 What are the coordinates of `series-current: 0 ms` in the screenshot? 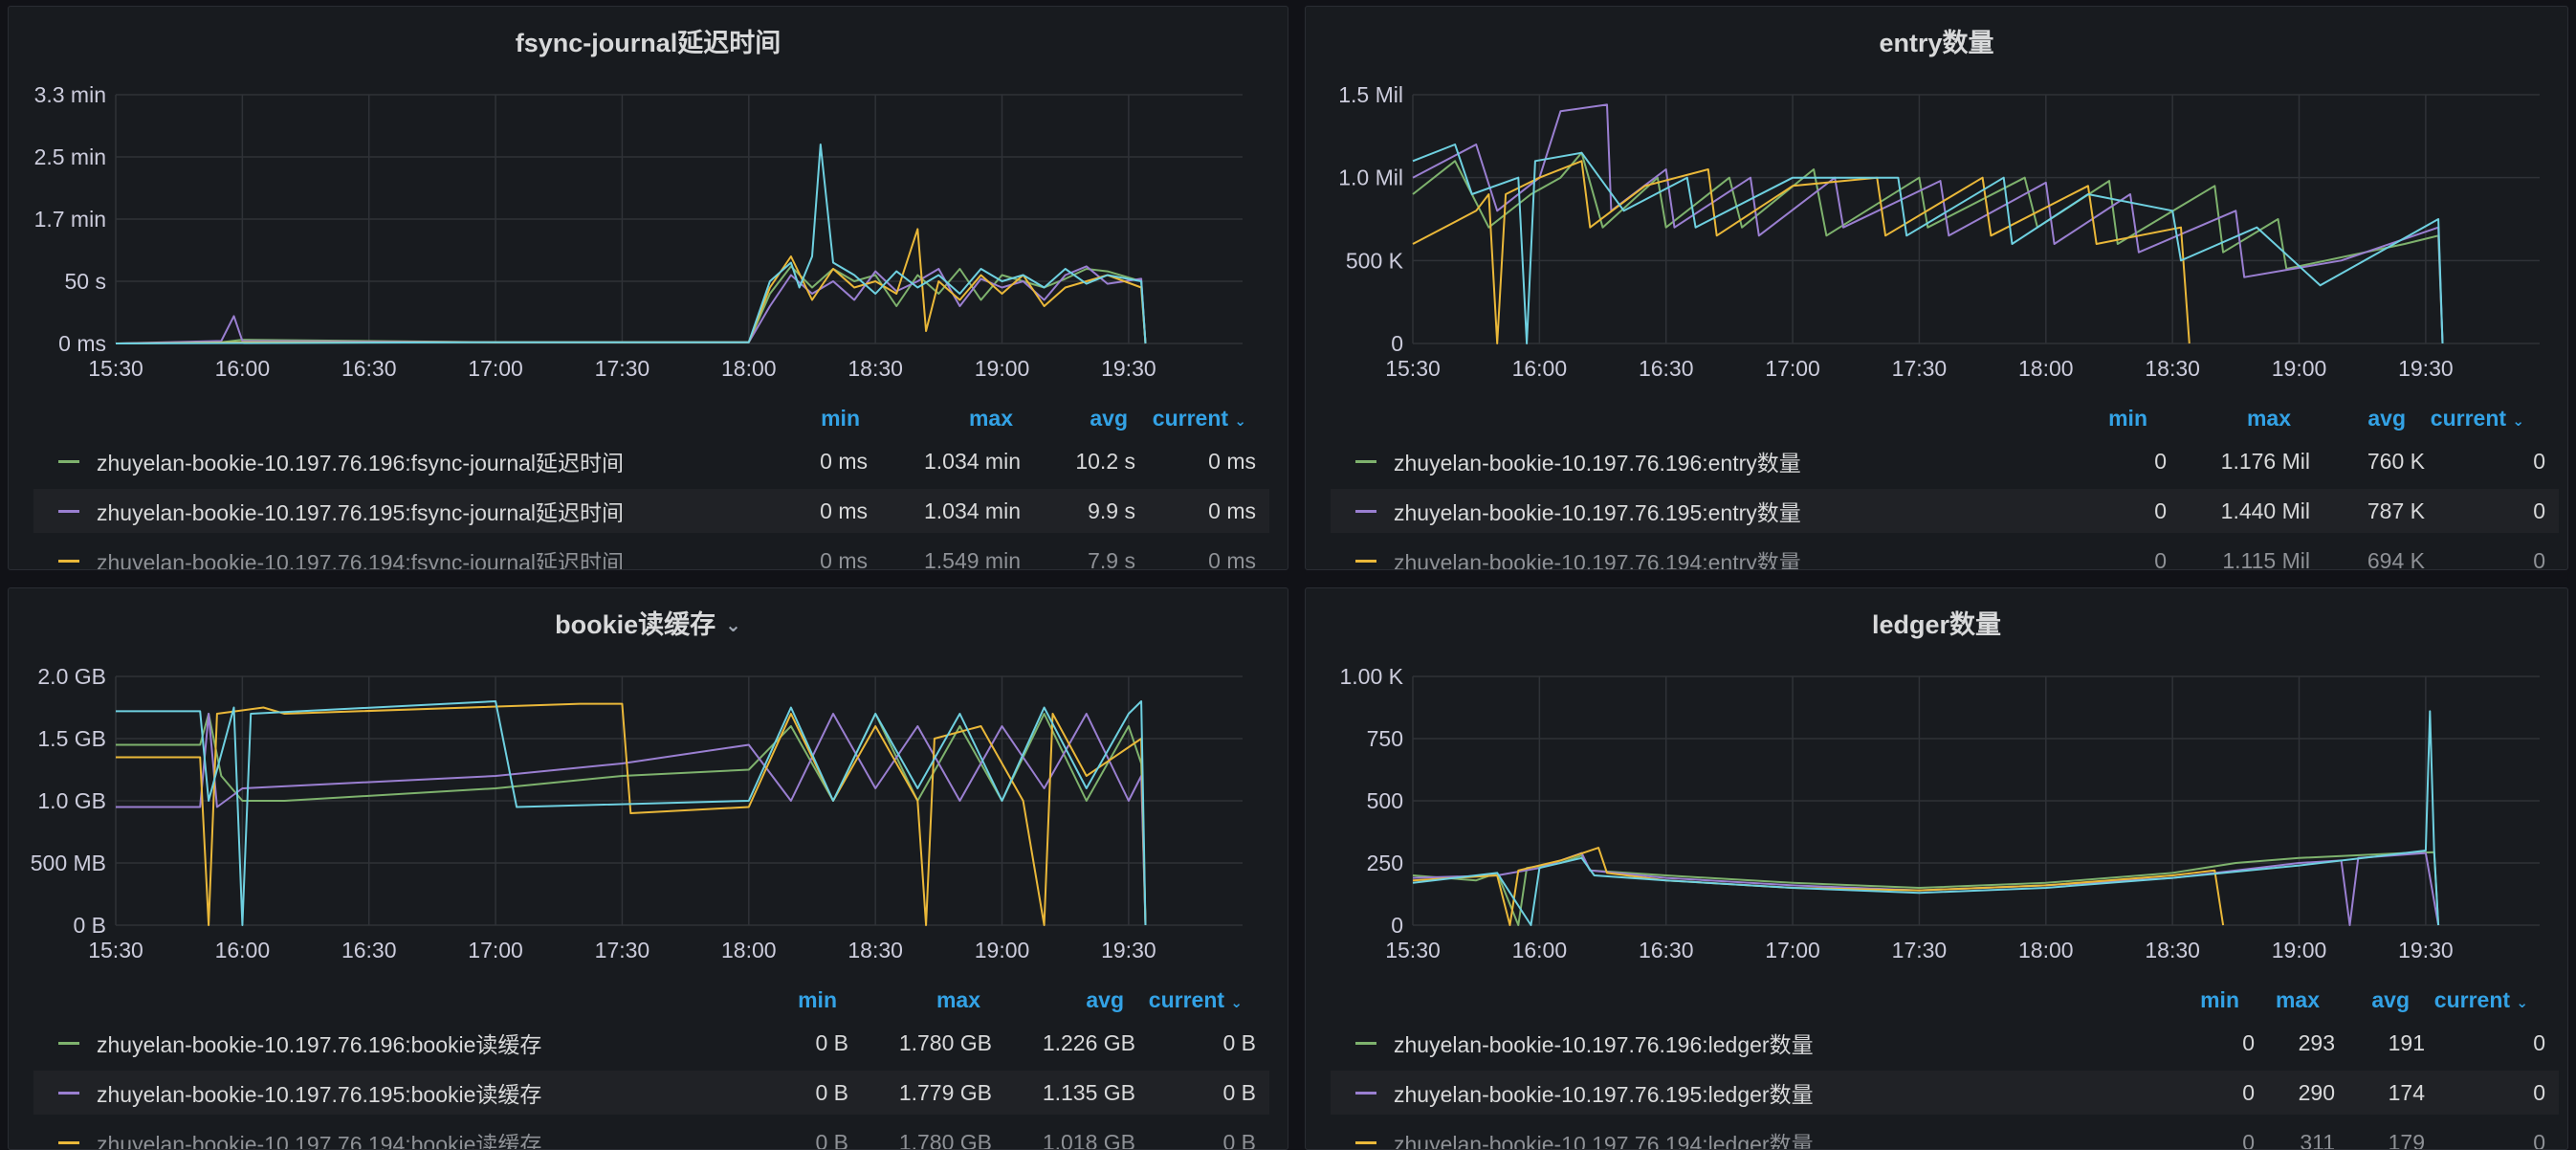 It's located at (1232, 511).